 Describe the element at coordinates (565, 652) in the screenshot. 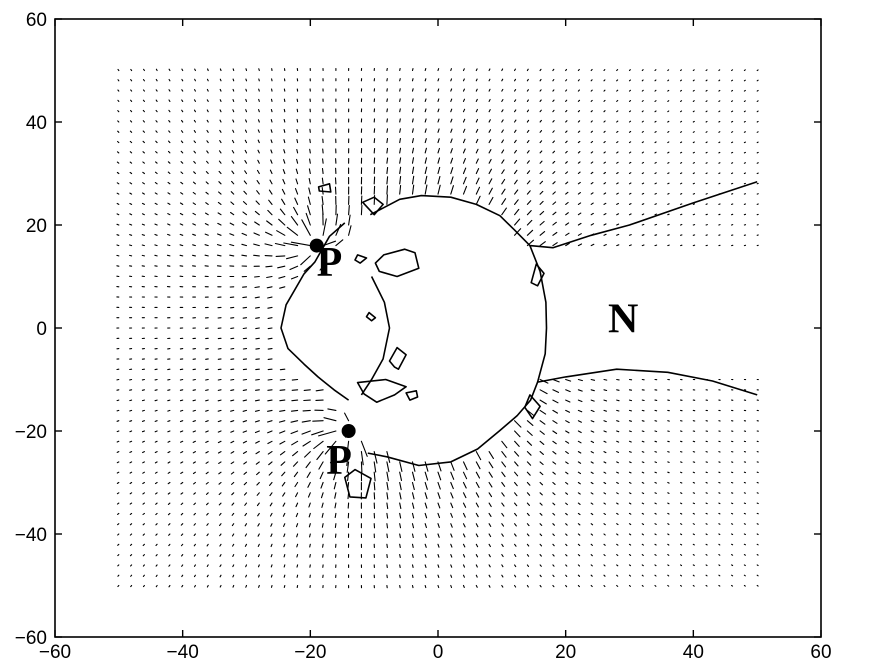

I see `x-tick-label: 20` at that location.